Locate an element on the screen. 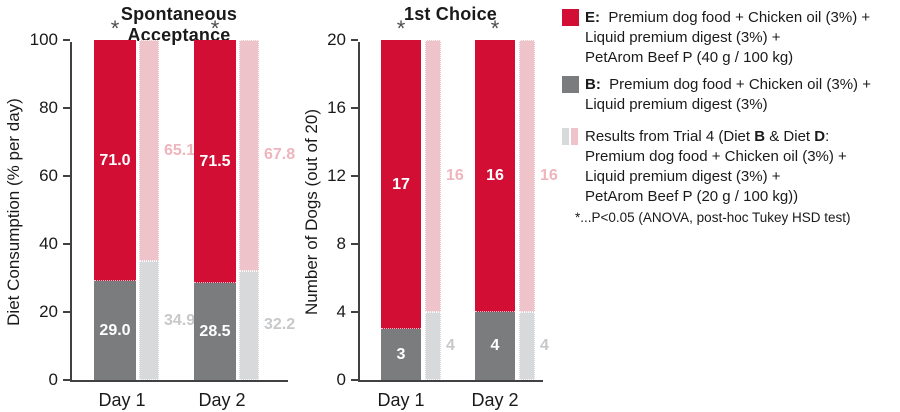 The image size is (900, 412). y-axis-label-number-of-dogs: Number of Dogs (out of 20) is located at coordinates (311, 212).